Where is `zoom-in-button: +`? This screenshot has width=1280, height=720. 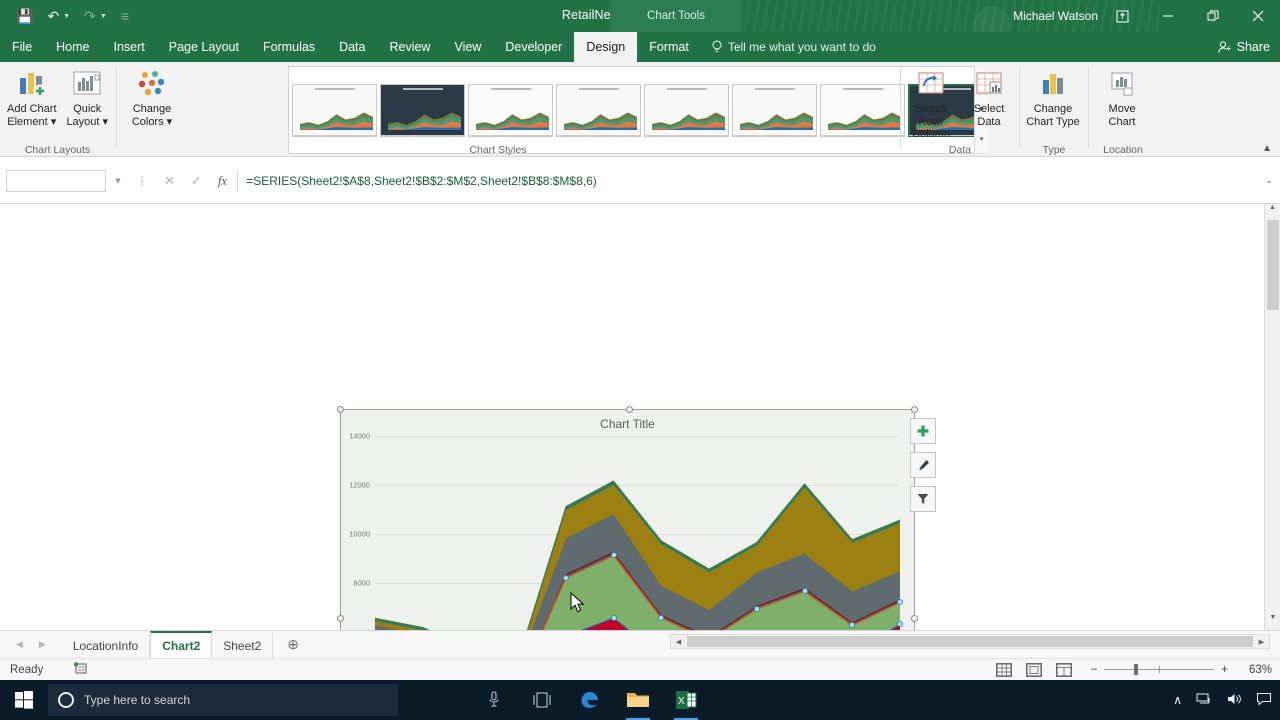
zoom-in-button: + is located at coordinates (1224, 669).